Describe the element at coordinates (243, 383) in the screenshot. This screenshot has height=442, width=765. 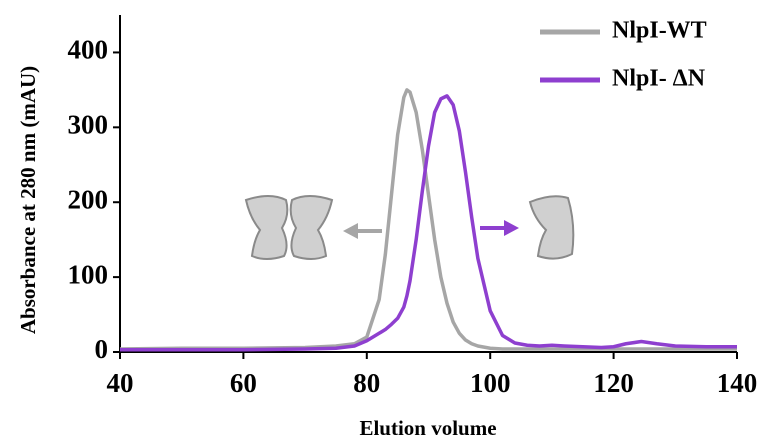
I see `x-tick-label: 60` at that location.